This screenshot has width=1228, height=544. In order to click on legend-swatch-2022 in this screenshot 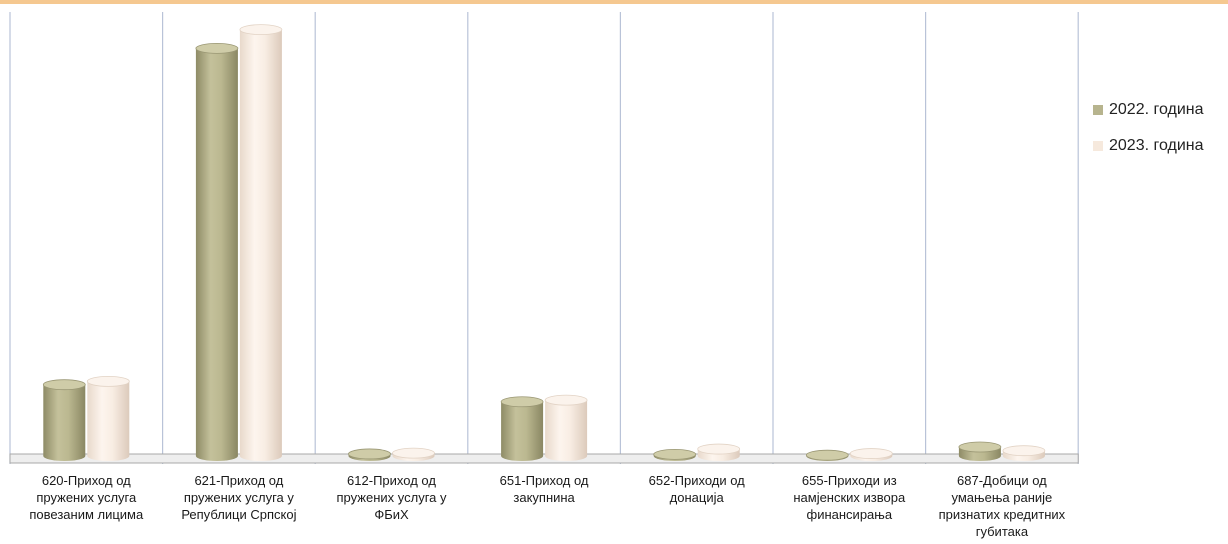, I will do `click(1098, 110)`.